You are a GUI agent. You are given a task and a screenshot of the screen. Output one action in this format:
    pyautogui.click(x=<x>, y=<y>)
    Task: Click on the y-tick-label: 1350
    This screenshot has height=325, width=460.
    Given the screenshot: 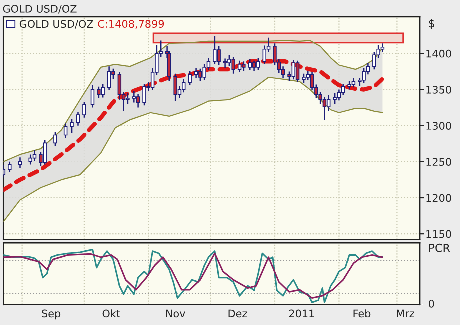 What is the action you would take?
    pyautogui.click(x=439, y=90)
    